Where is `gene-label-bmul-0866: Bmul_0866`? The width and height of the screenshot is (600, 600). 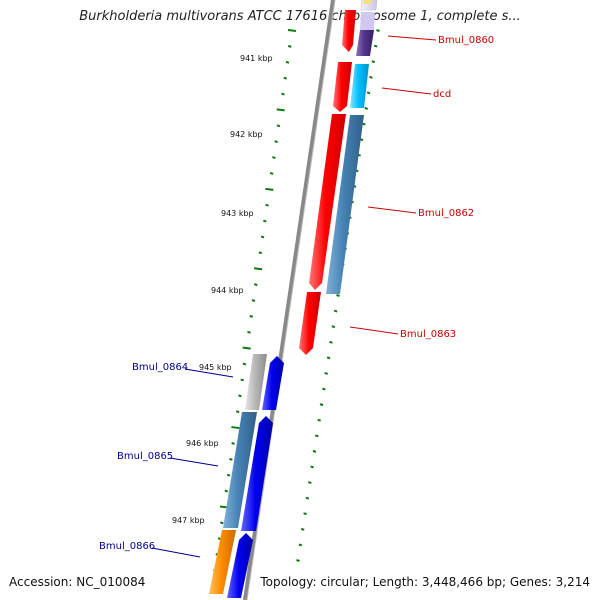
gene-label-bmul-0866: Bmul_0866 is located at coordinates (127, 546).